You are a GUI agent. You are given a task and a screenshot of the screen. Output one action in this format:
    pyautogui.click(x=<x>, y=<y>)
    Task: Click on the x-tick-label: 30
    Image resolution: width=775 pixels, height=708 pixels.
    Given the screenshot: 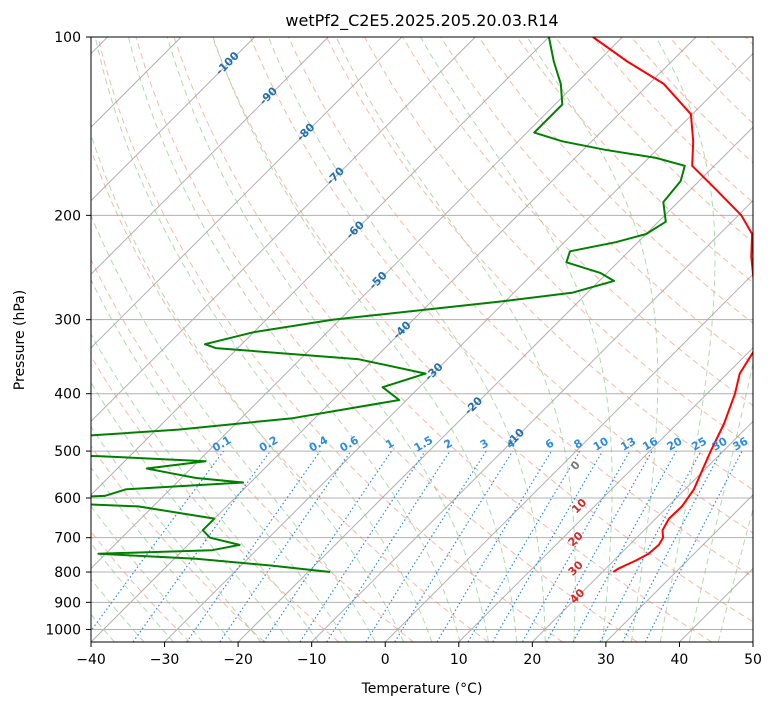 What is the action you would take?
    pyautogui.click(x=606, y=660)
    